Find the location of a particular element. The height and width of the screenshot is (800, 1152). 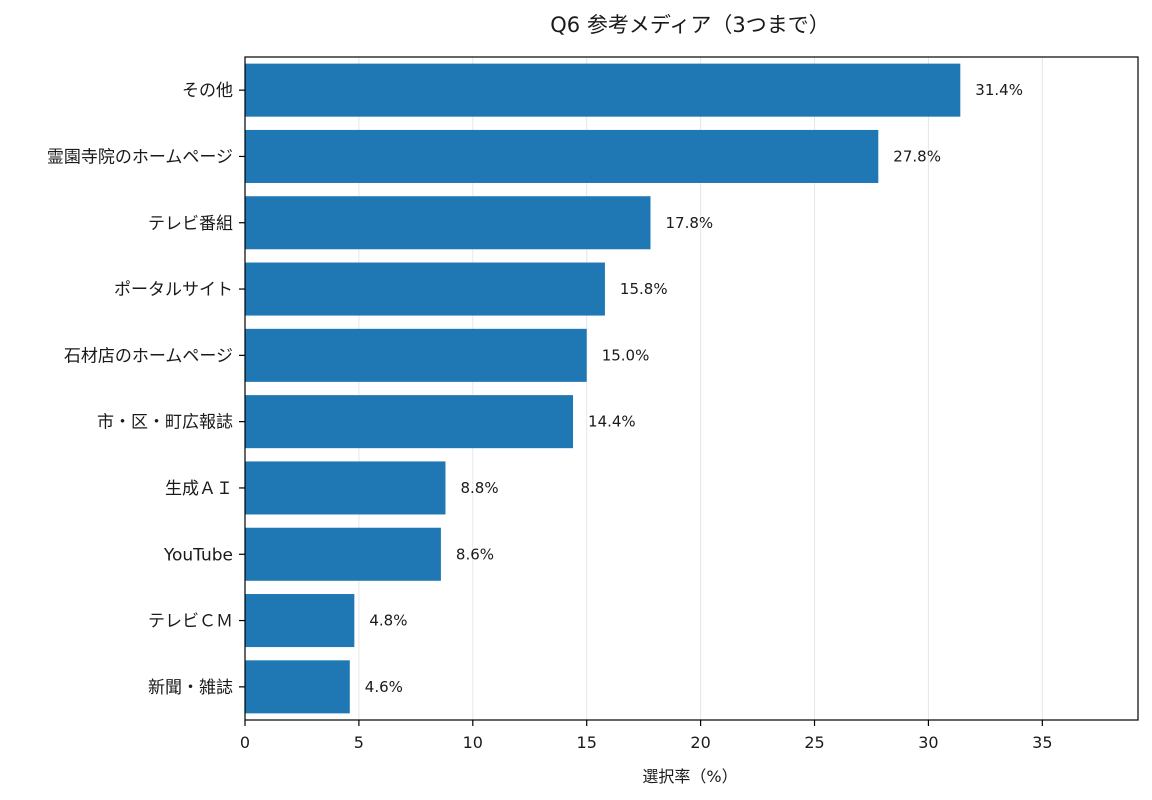

x-tick-label: 15 is located at coordinates (587, 742).